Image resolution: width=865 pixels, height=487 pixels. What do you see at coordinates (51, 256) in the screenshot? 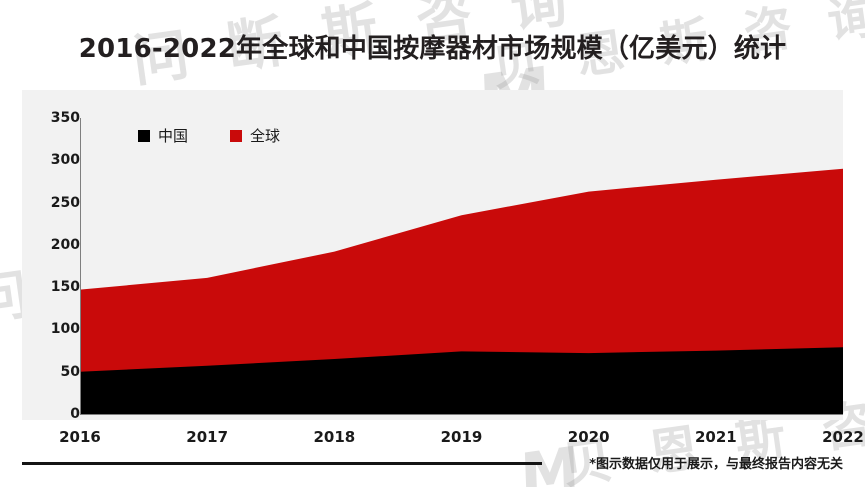
I see `y-axis: 0 50 100 150 200 250 300 350` at bounding box center [51, 256].